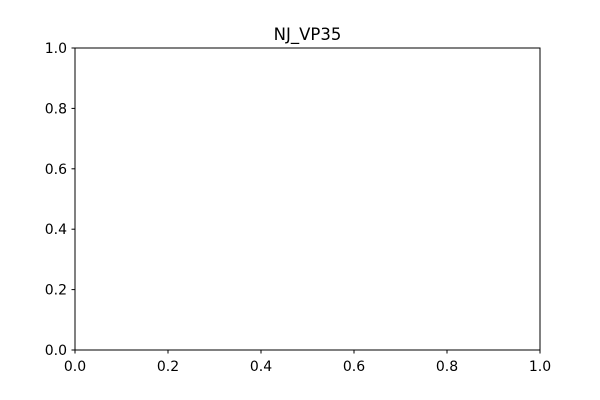 This screenshot has height=400, width=600. What do you see at coordinates (56, 291) in the screenshot?
I see `y-tick-label: 0.2` at bounding box center [56, 291].